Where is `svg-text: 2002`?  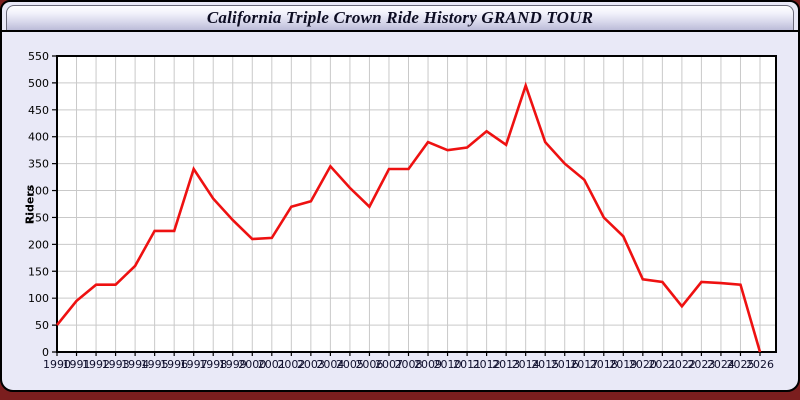 svg-text: 2002 is located at coordinates (291, 364).